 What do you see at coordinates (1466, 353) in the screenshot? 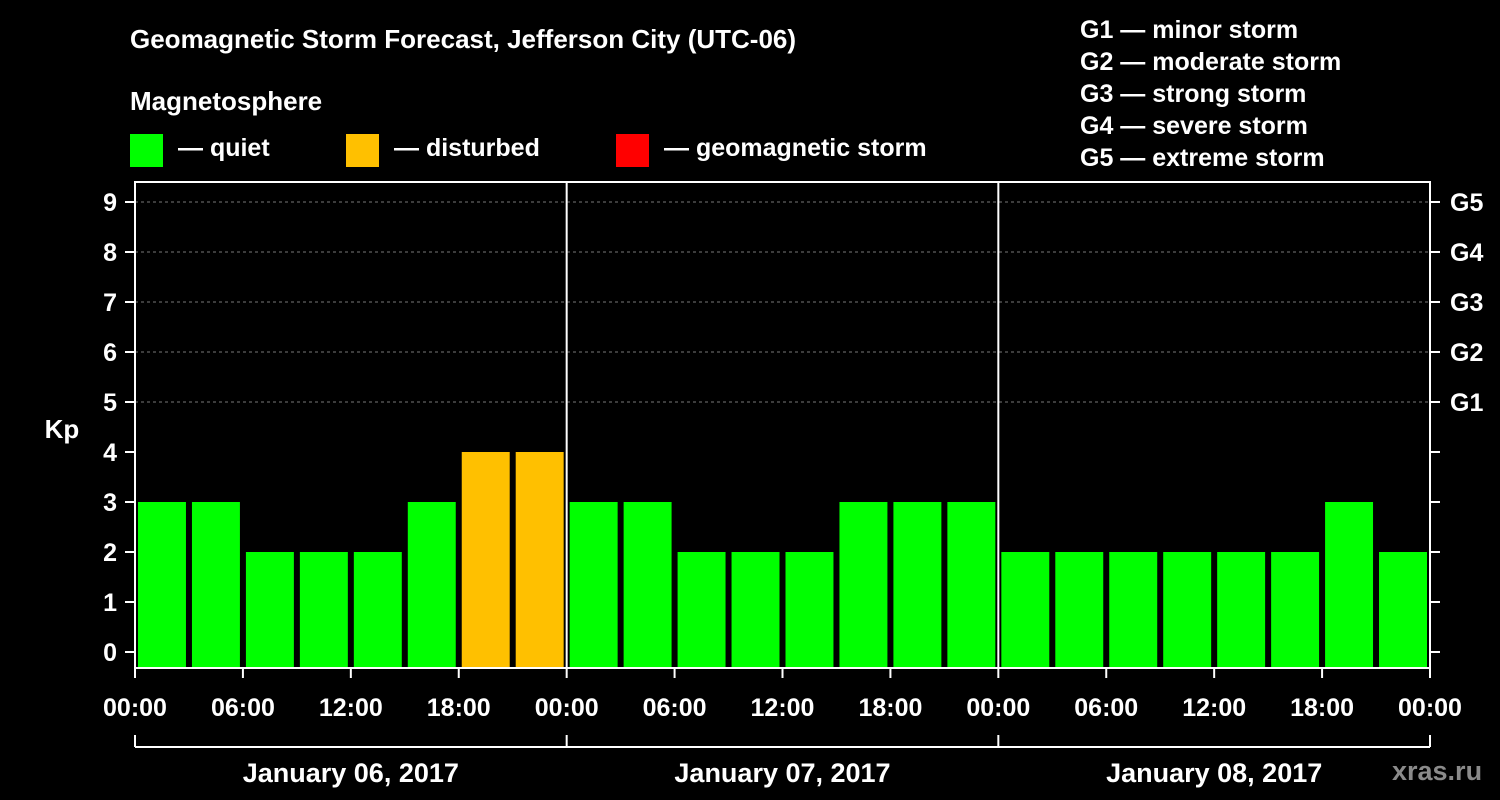
I see `right-axis-label-g2: G2` at bounding box center [1466, 353].